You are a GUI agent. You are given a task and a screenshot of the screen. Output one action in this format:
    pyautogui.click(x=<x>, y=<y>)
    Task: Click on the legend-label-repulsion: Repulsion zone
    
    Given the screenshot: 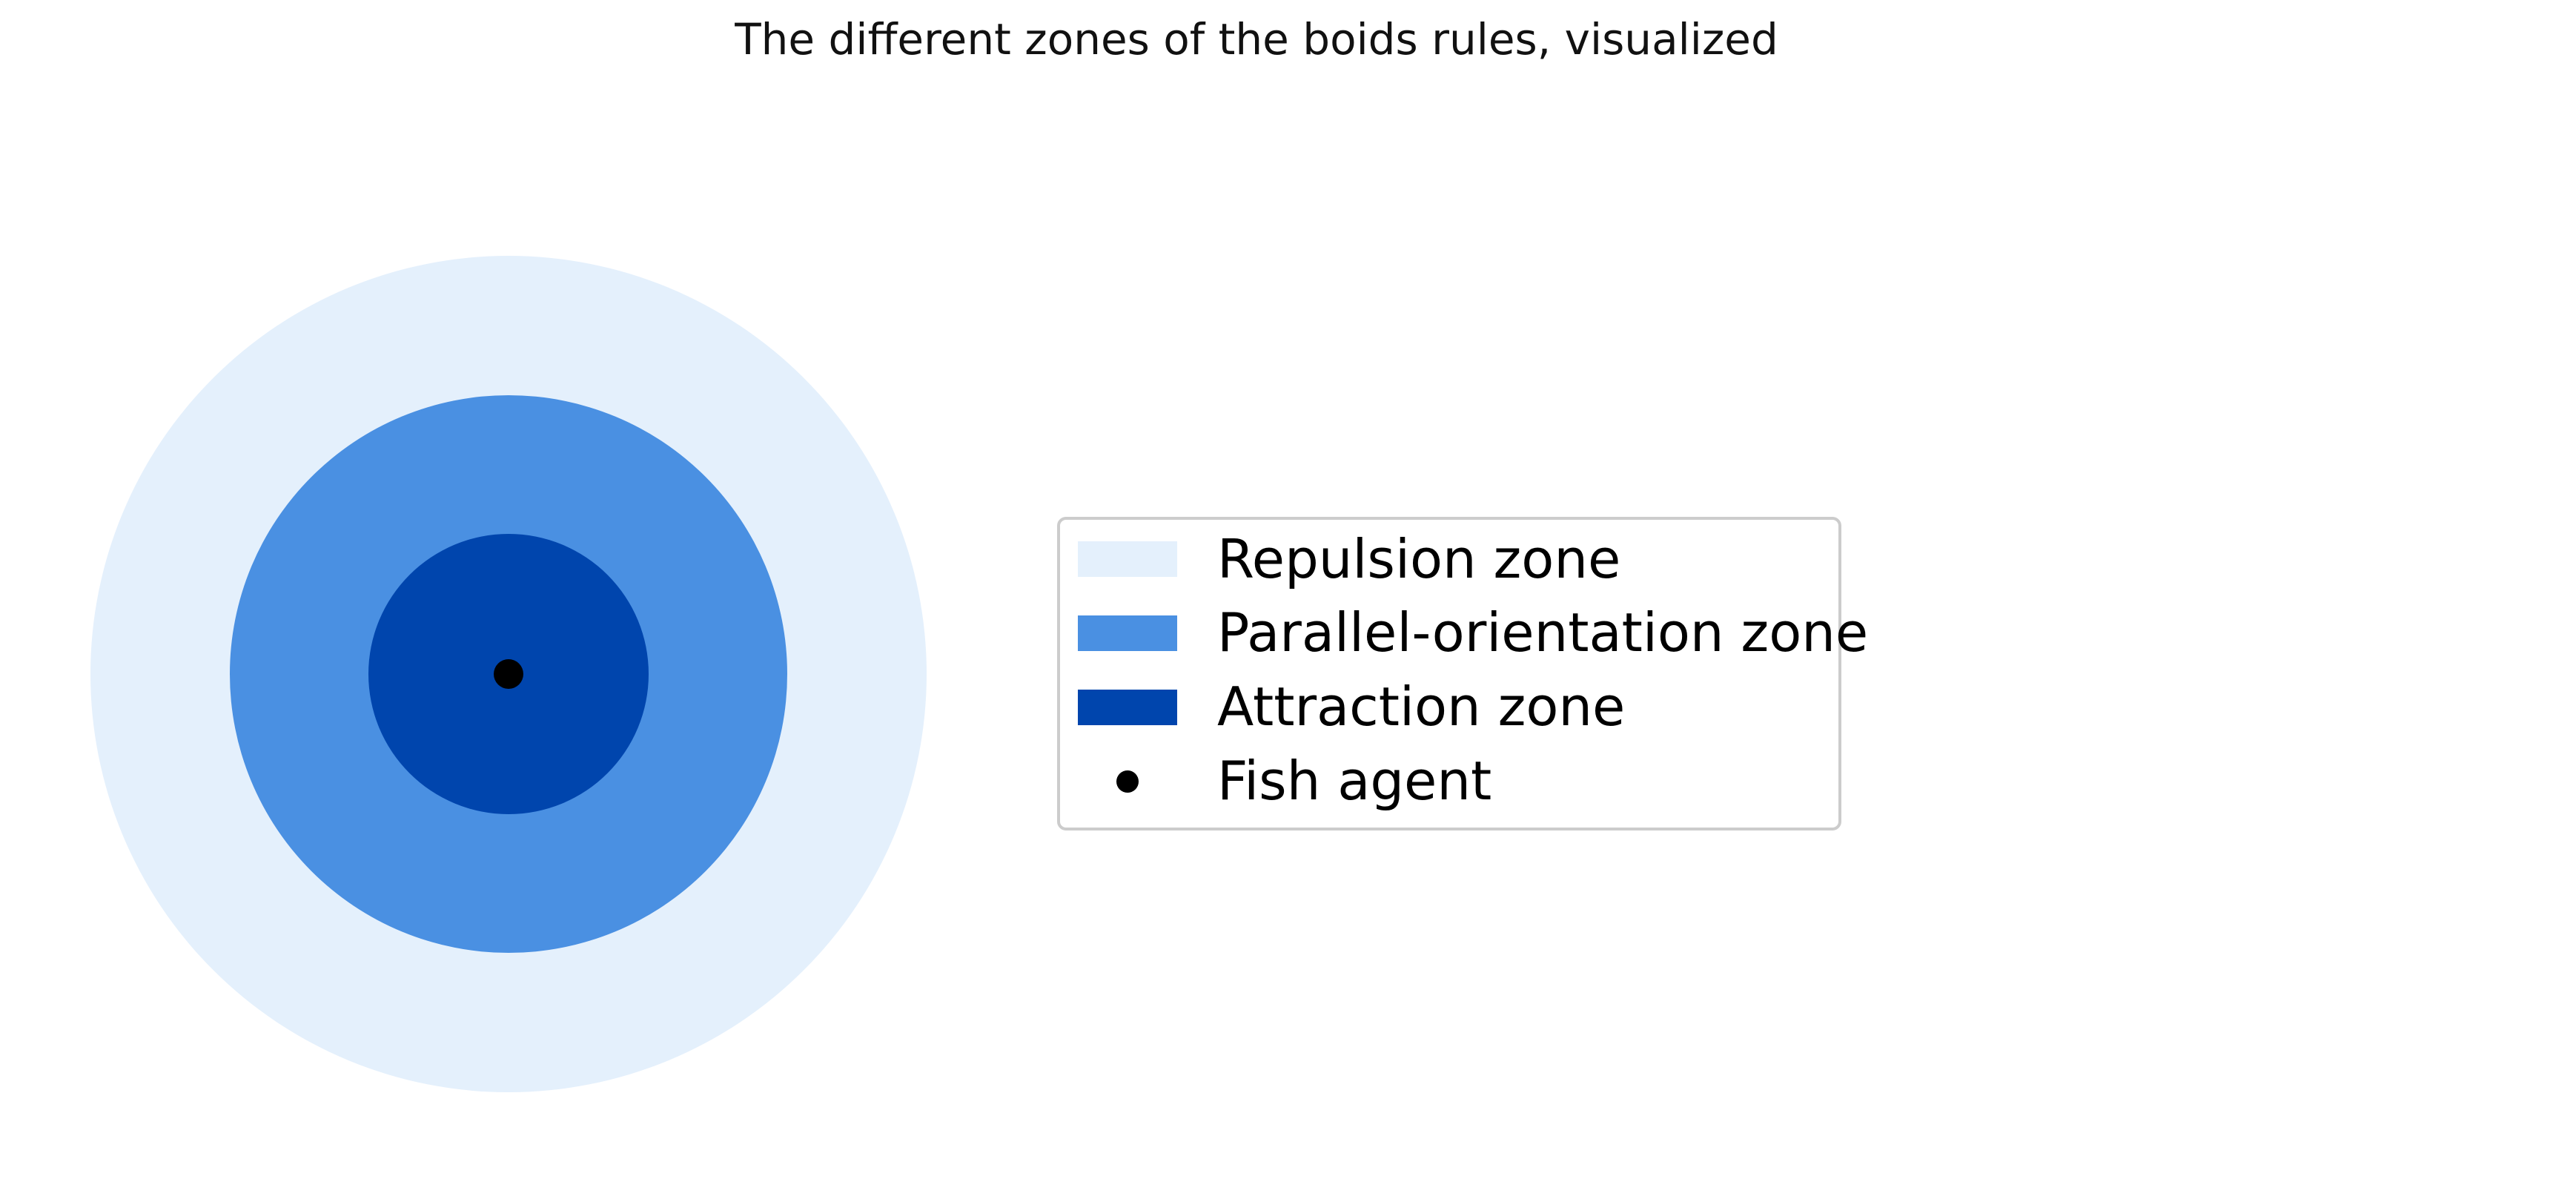 What is the action you would take?
    pyautogui.click(x=1418, y=559)
    